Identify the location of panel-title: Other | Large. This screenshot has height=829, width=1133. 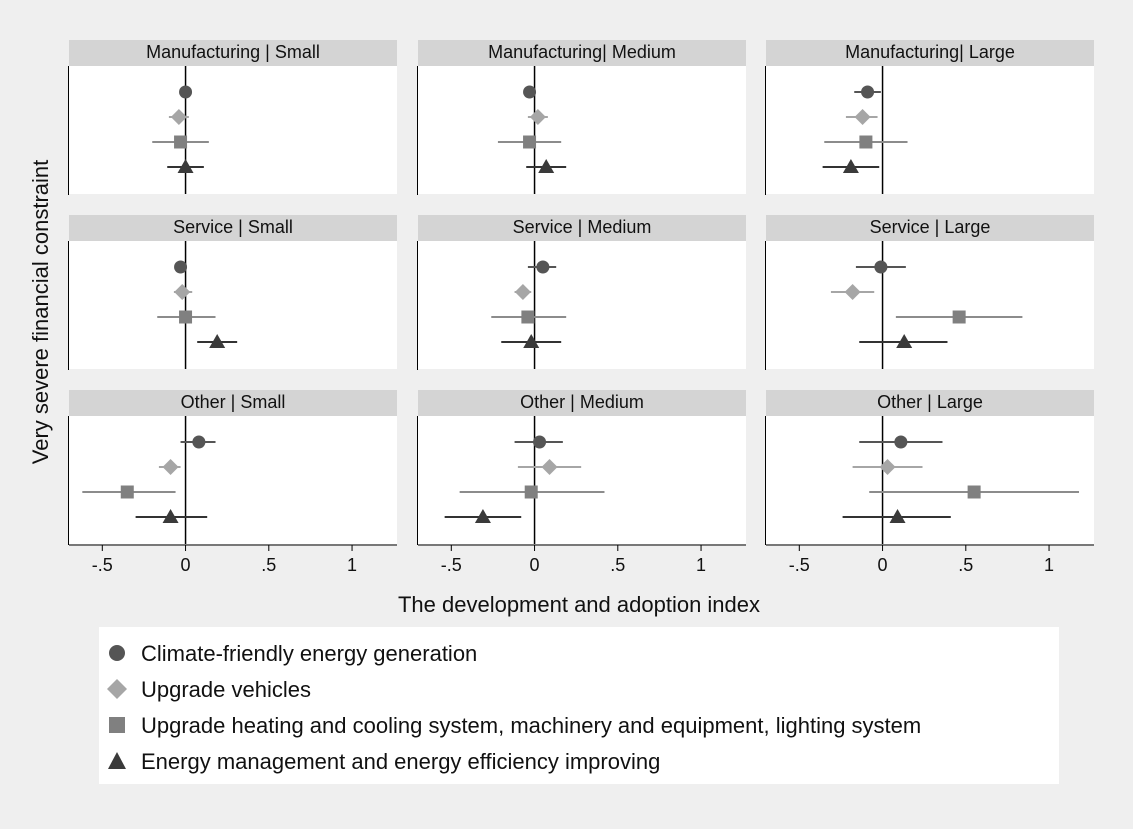
(930, 402).